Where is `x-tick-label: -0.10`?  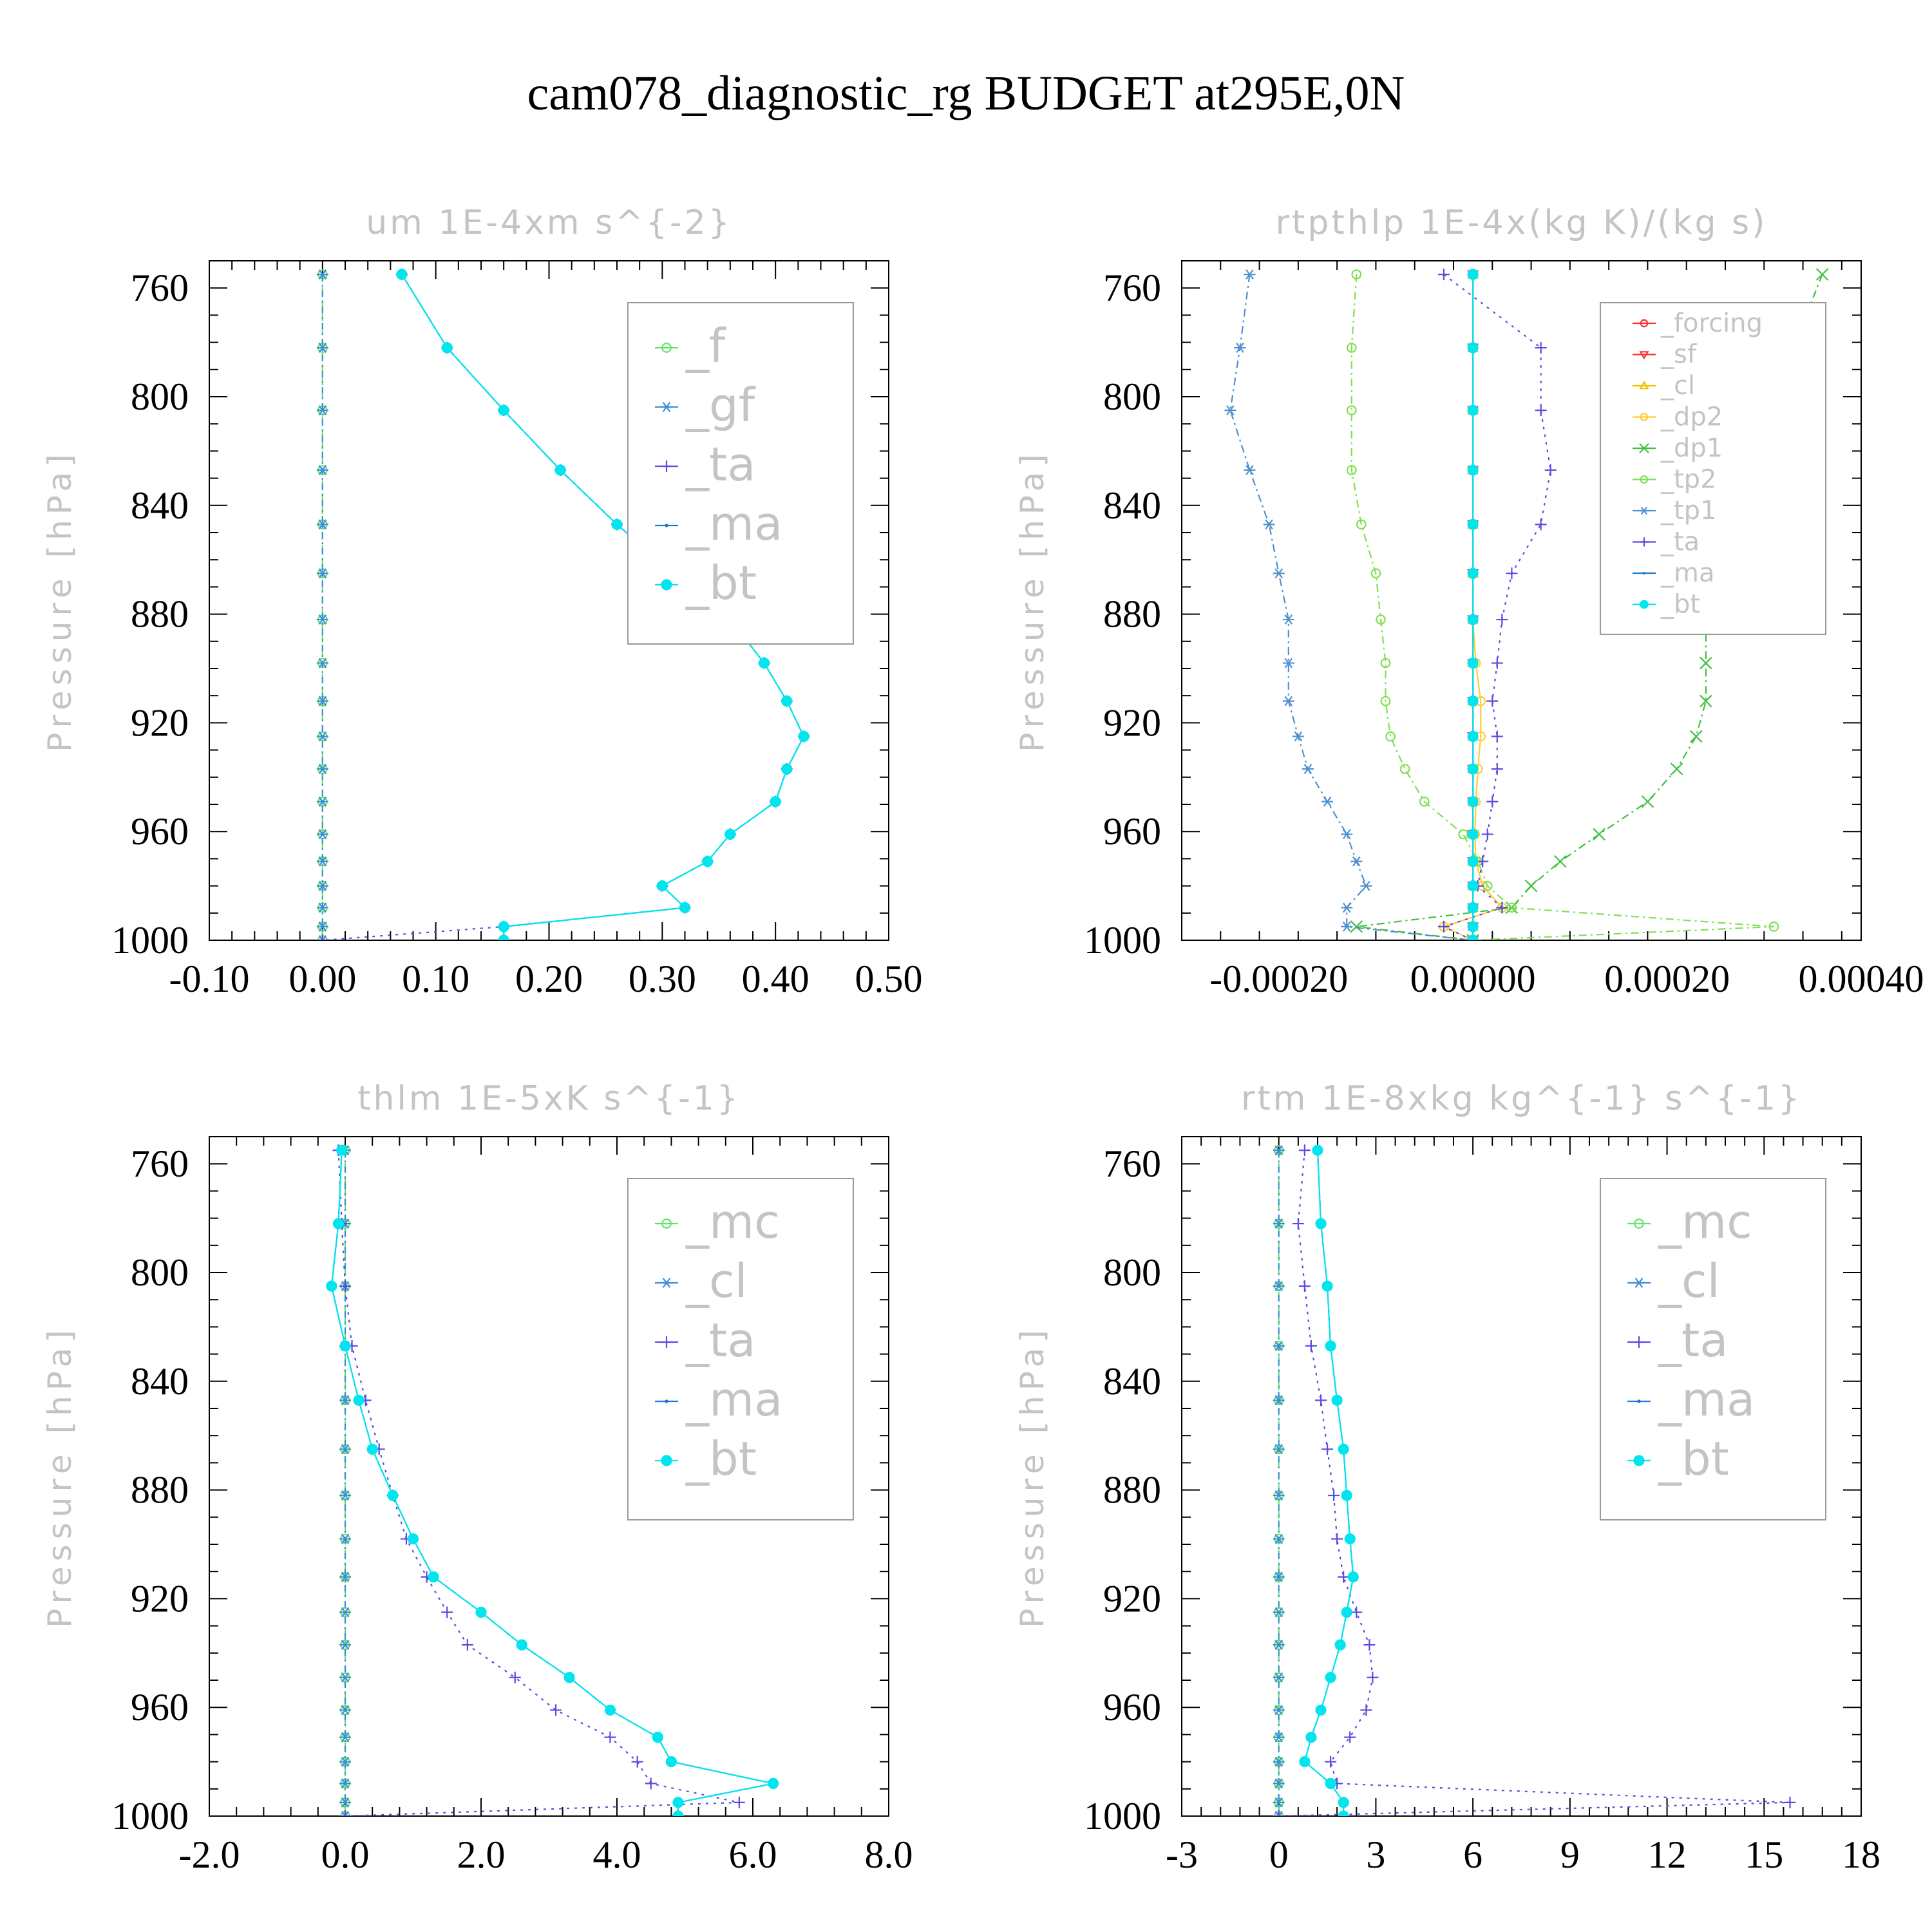 x-tick-label: -0.10 is located at coordinates (209, 979).